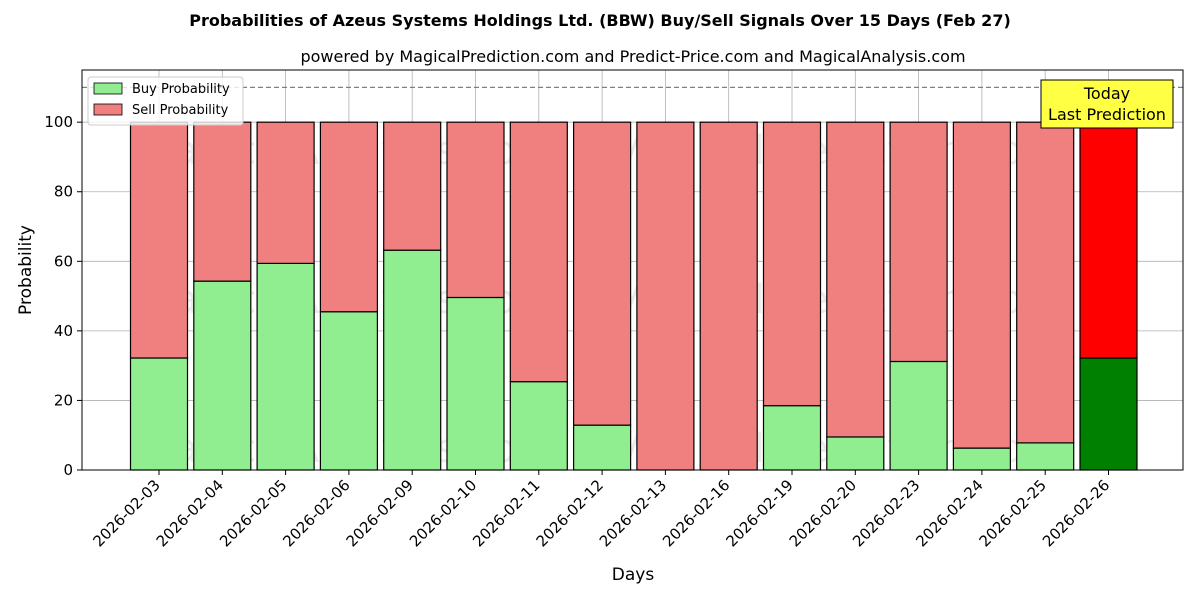 This screenshot has width=1200, height=604. I want to click on annotation-line-1: Today, so click(1106, 93).